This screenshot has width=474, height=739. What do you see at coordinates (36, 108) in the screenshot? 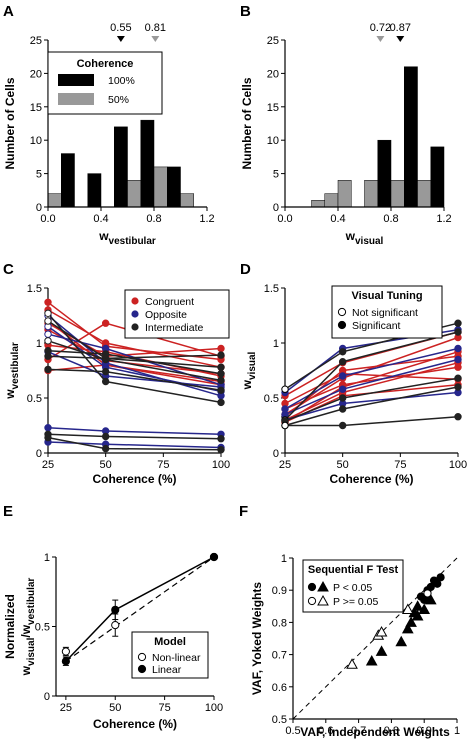
I see `y-tick-label: 15` at bounding box center [36, 108].